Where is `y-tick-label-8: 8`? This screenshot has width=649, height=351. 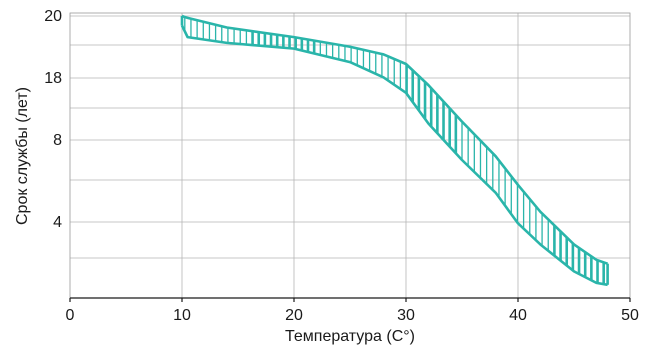 y-tick-label-8: 8 is located at coordinates (57, 140).